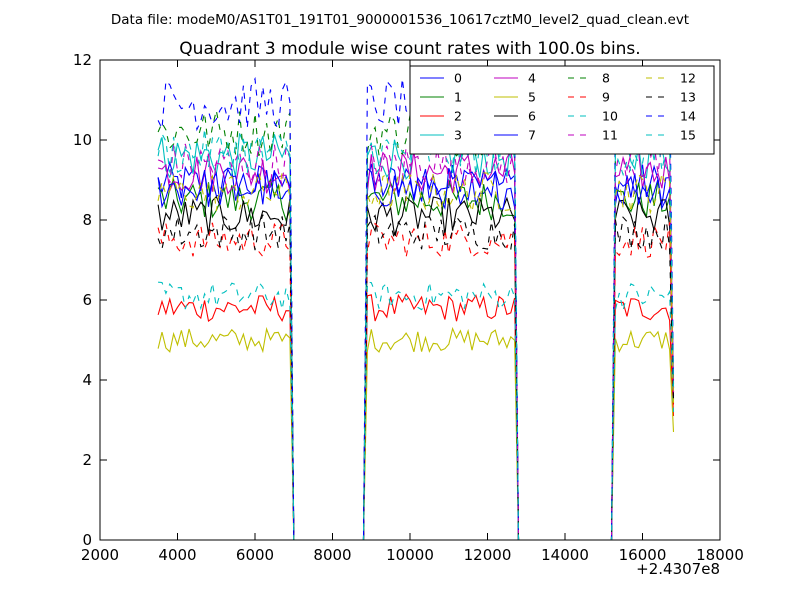 This screenshot has height=600, width=800. What do you see at coordinates (532, 116) in the screenshot?
I see `legend-label-6: 6` at bounding box center [532, 116].